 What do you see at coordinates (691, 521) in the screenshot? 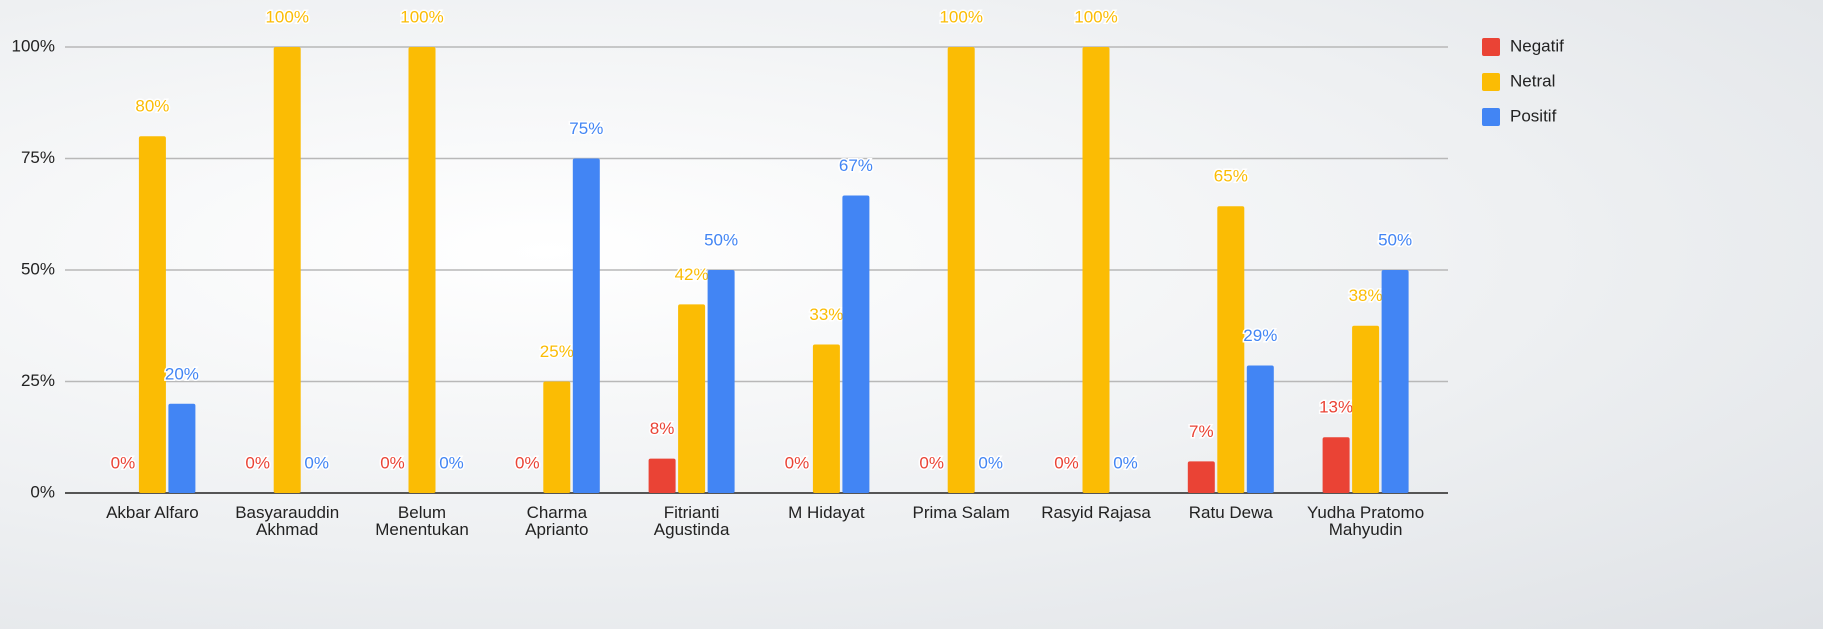
I see `x-tick-label: Fitrianti Agustinda` at bounding box center [691, 521].